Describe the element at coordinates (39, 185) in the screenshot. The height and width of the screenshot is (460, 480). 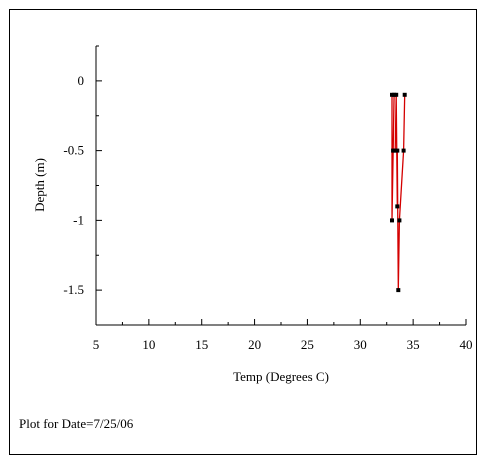
I see `y-axis-label: Depth (m)` at that location.